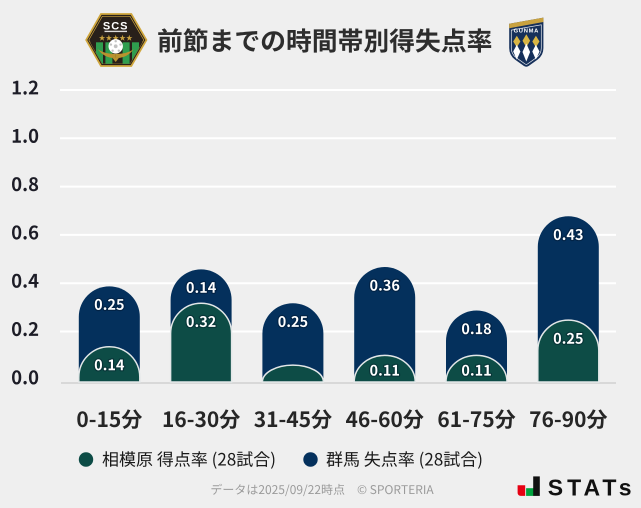  I want to click on svg-text: GUNMA, so click(527, 32).